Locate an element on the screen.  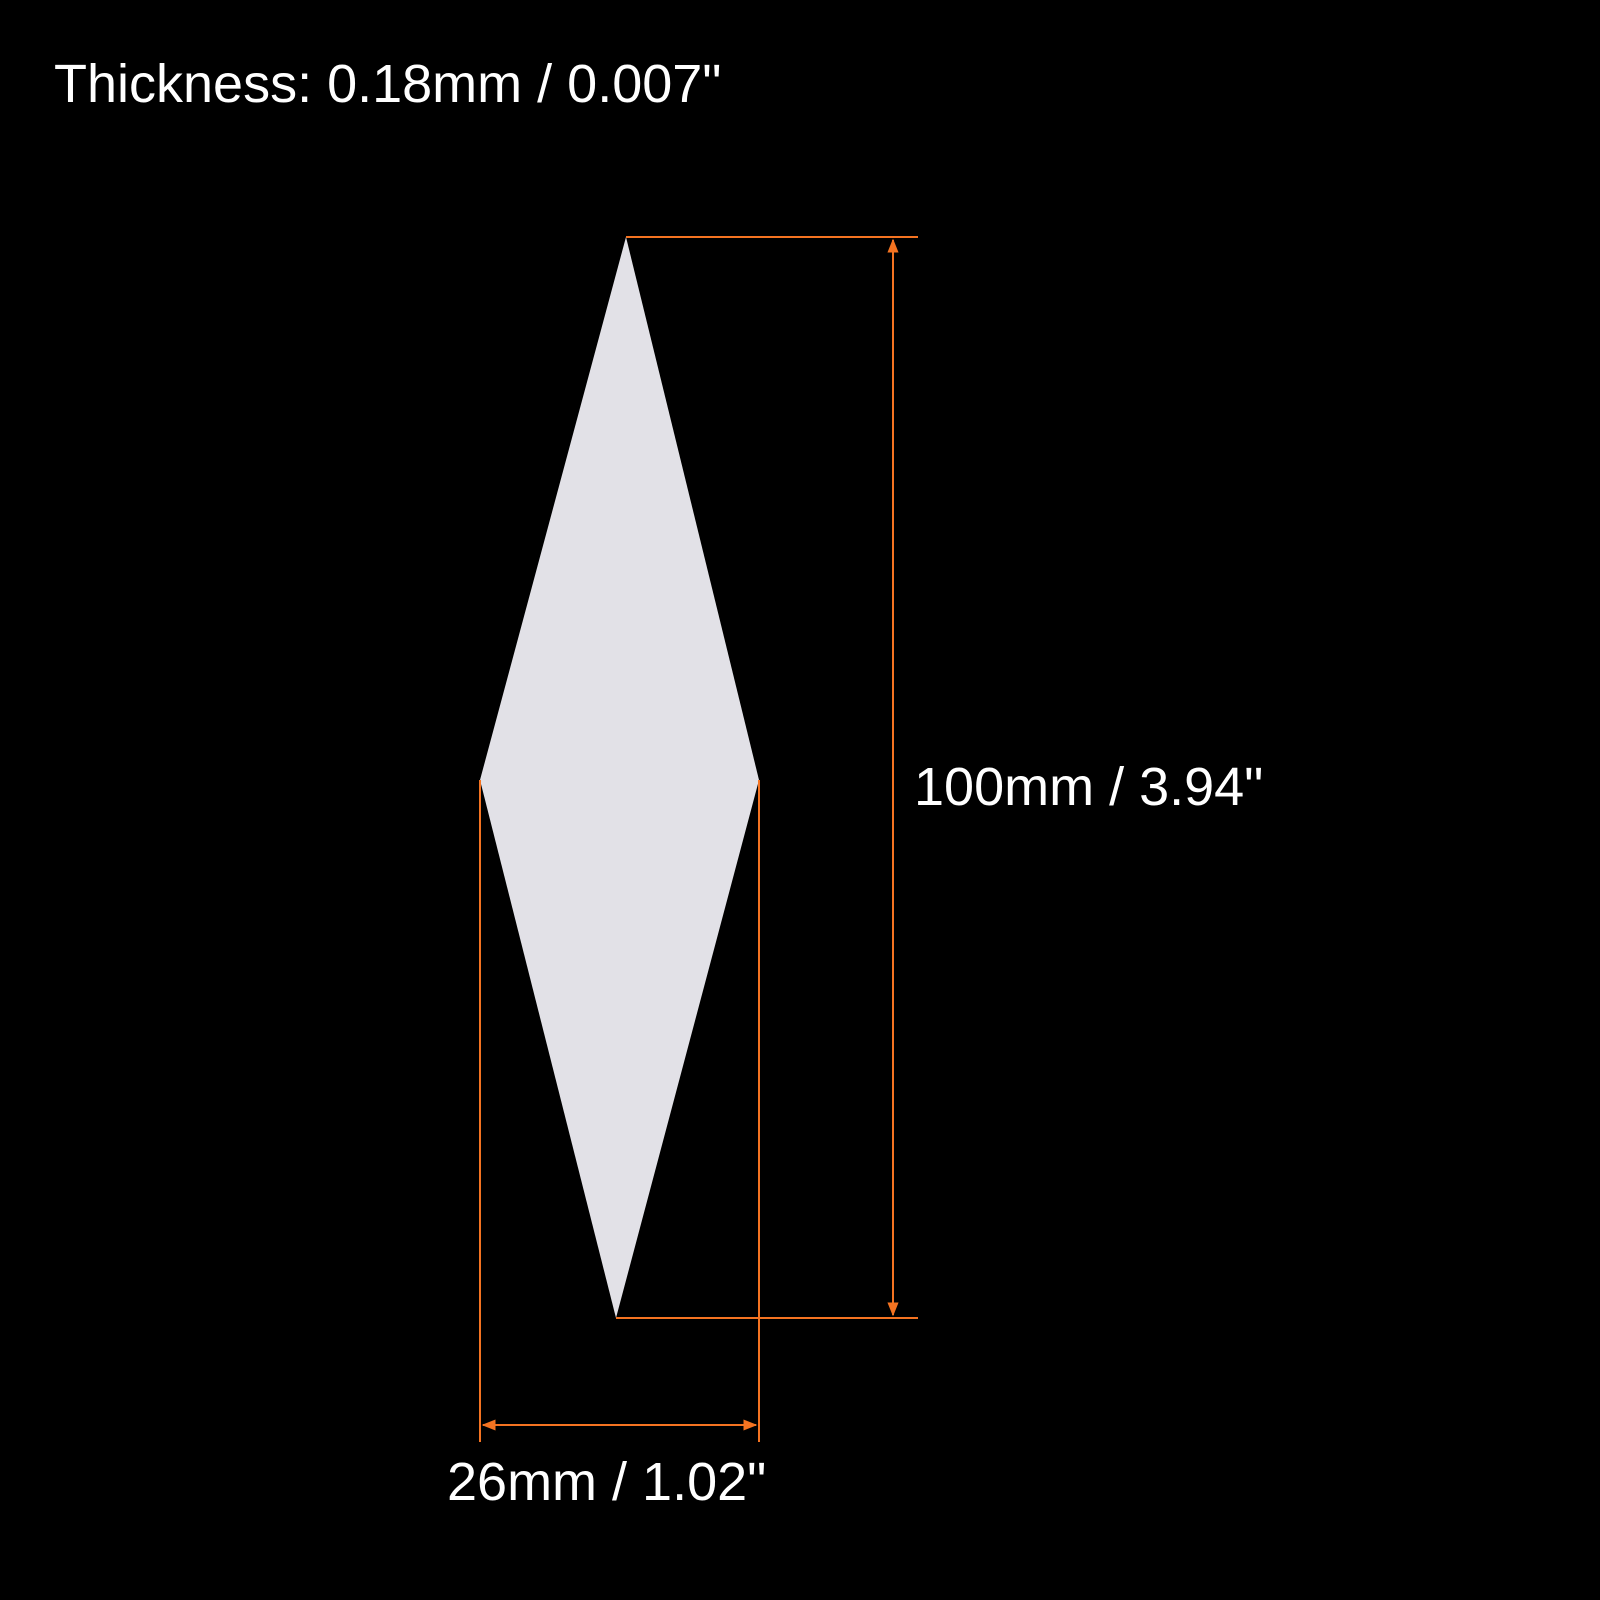
rhombus-shape is located at coordinates (619, 777).